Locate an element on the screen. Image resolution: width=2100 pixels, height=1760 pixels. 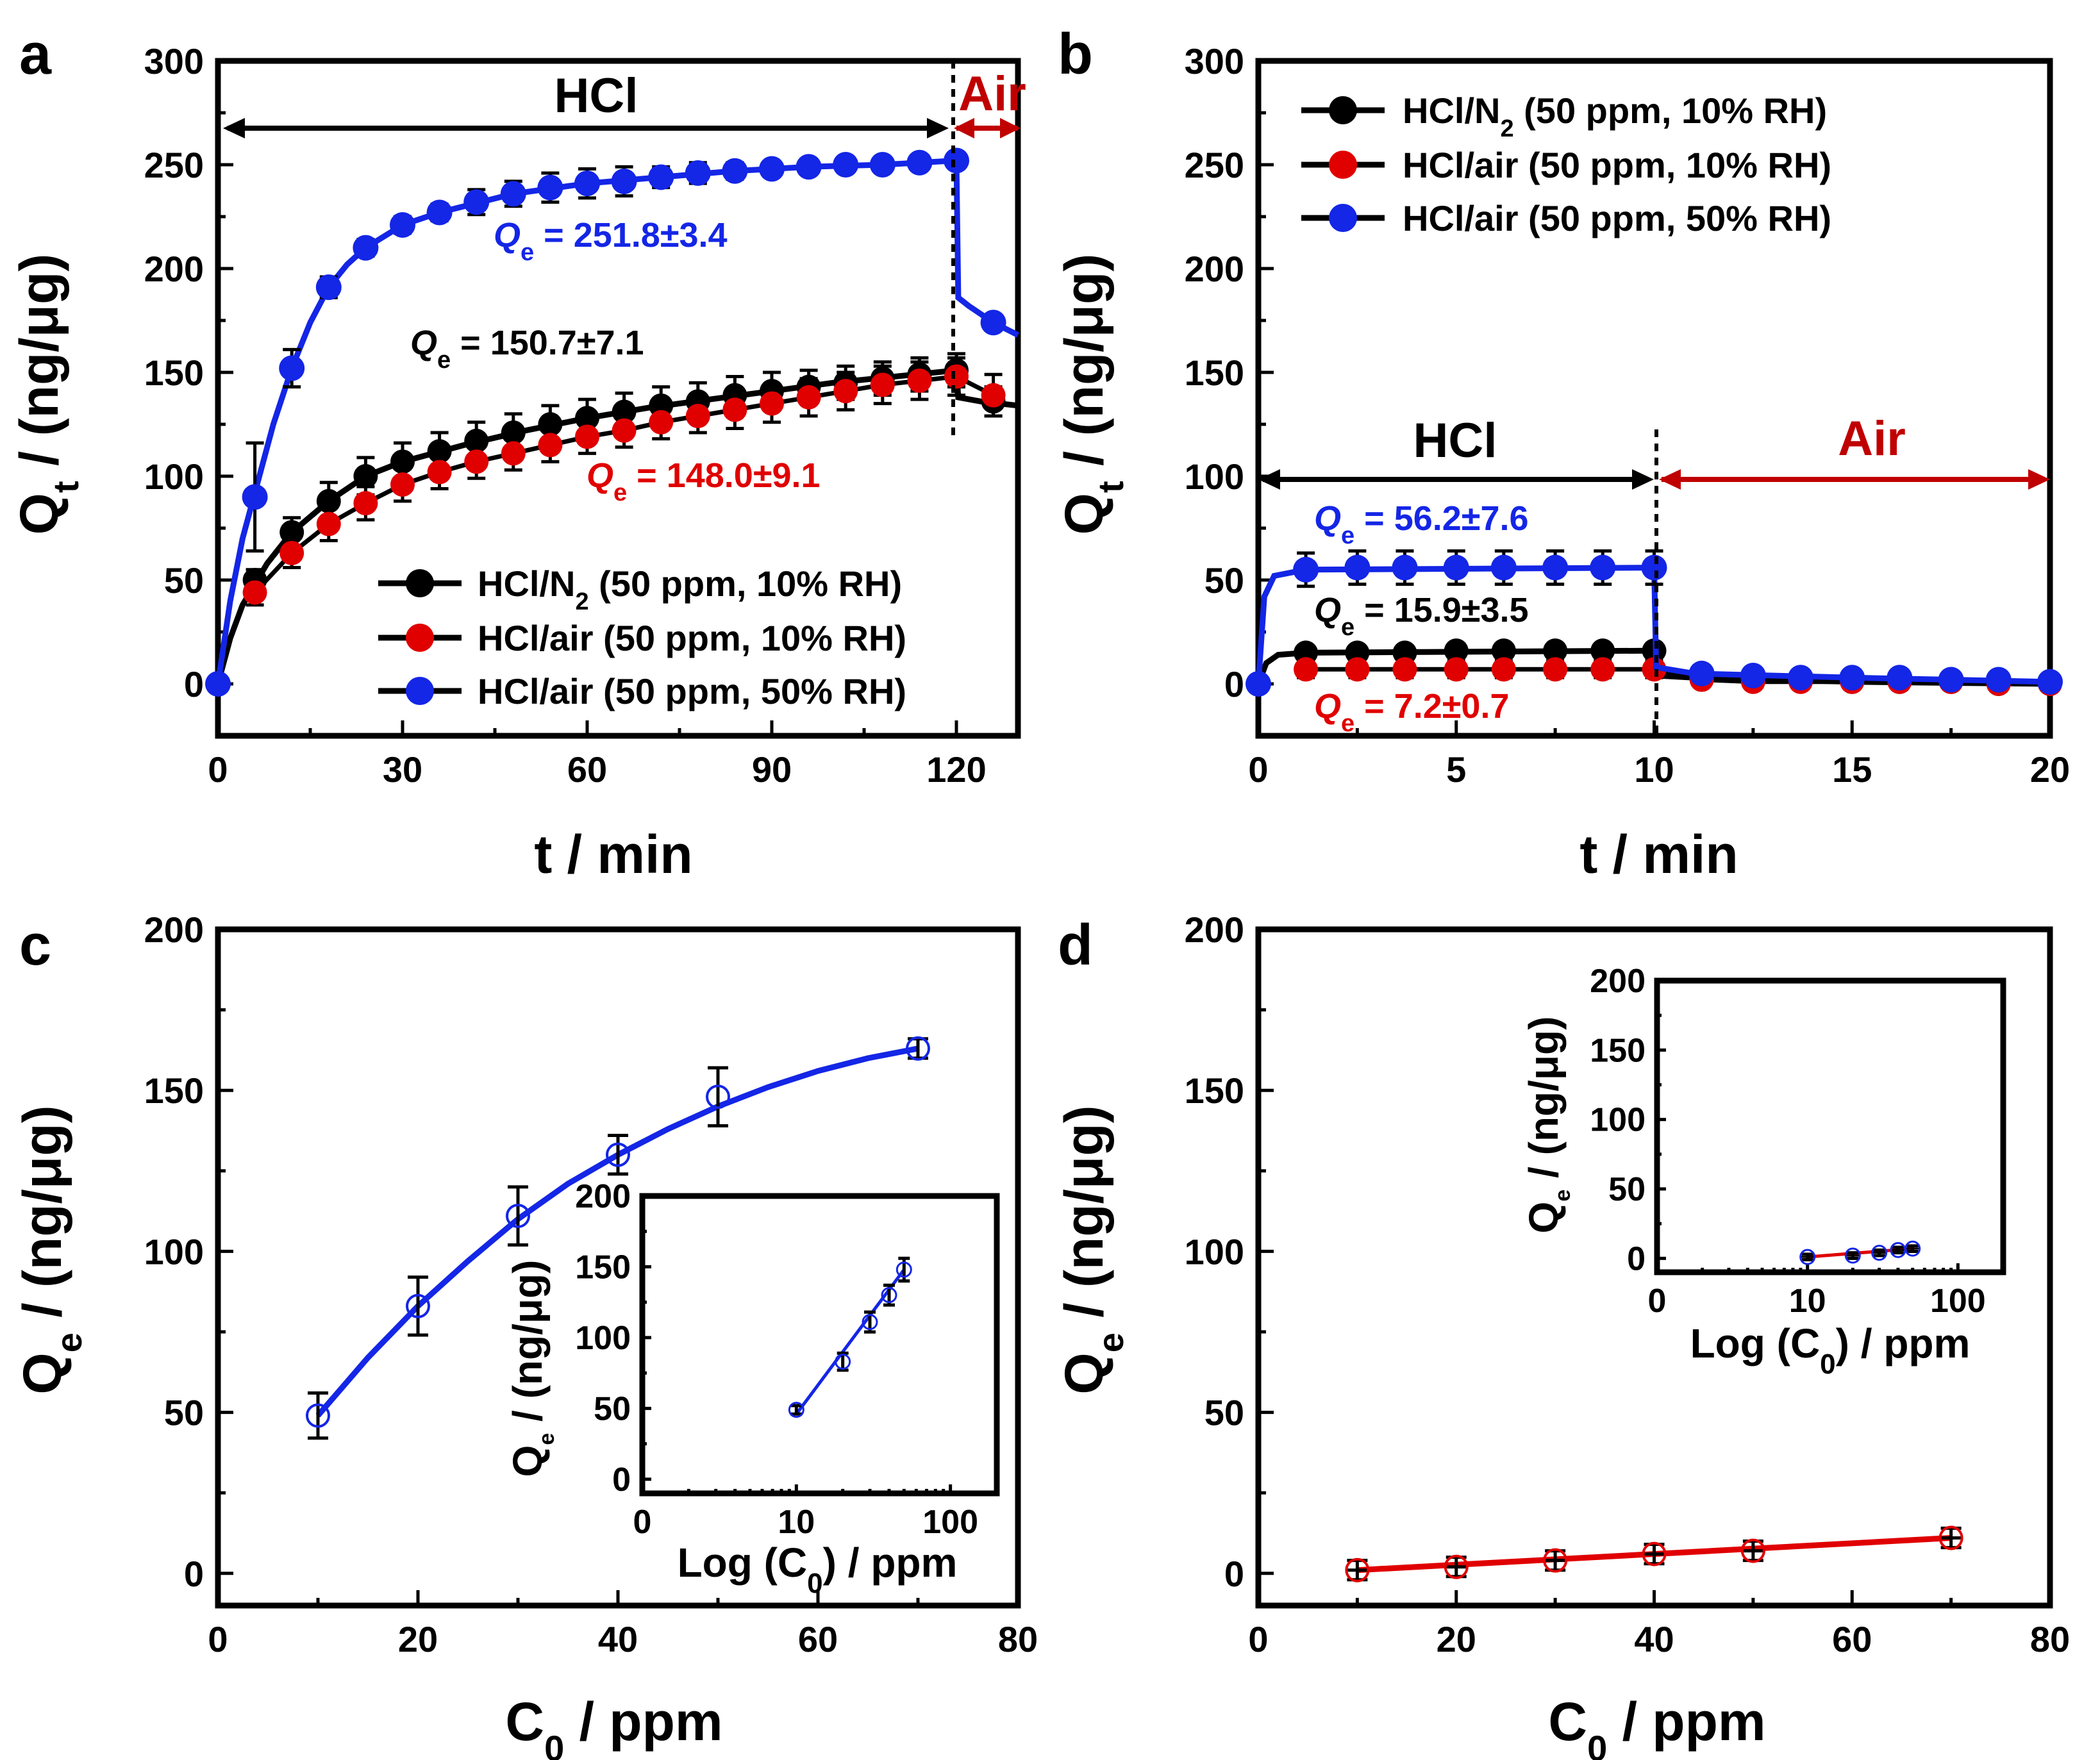
panel-label-d: d is located at coordinates (1075, 945).